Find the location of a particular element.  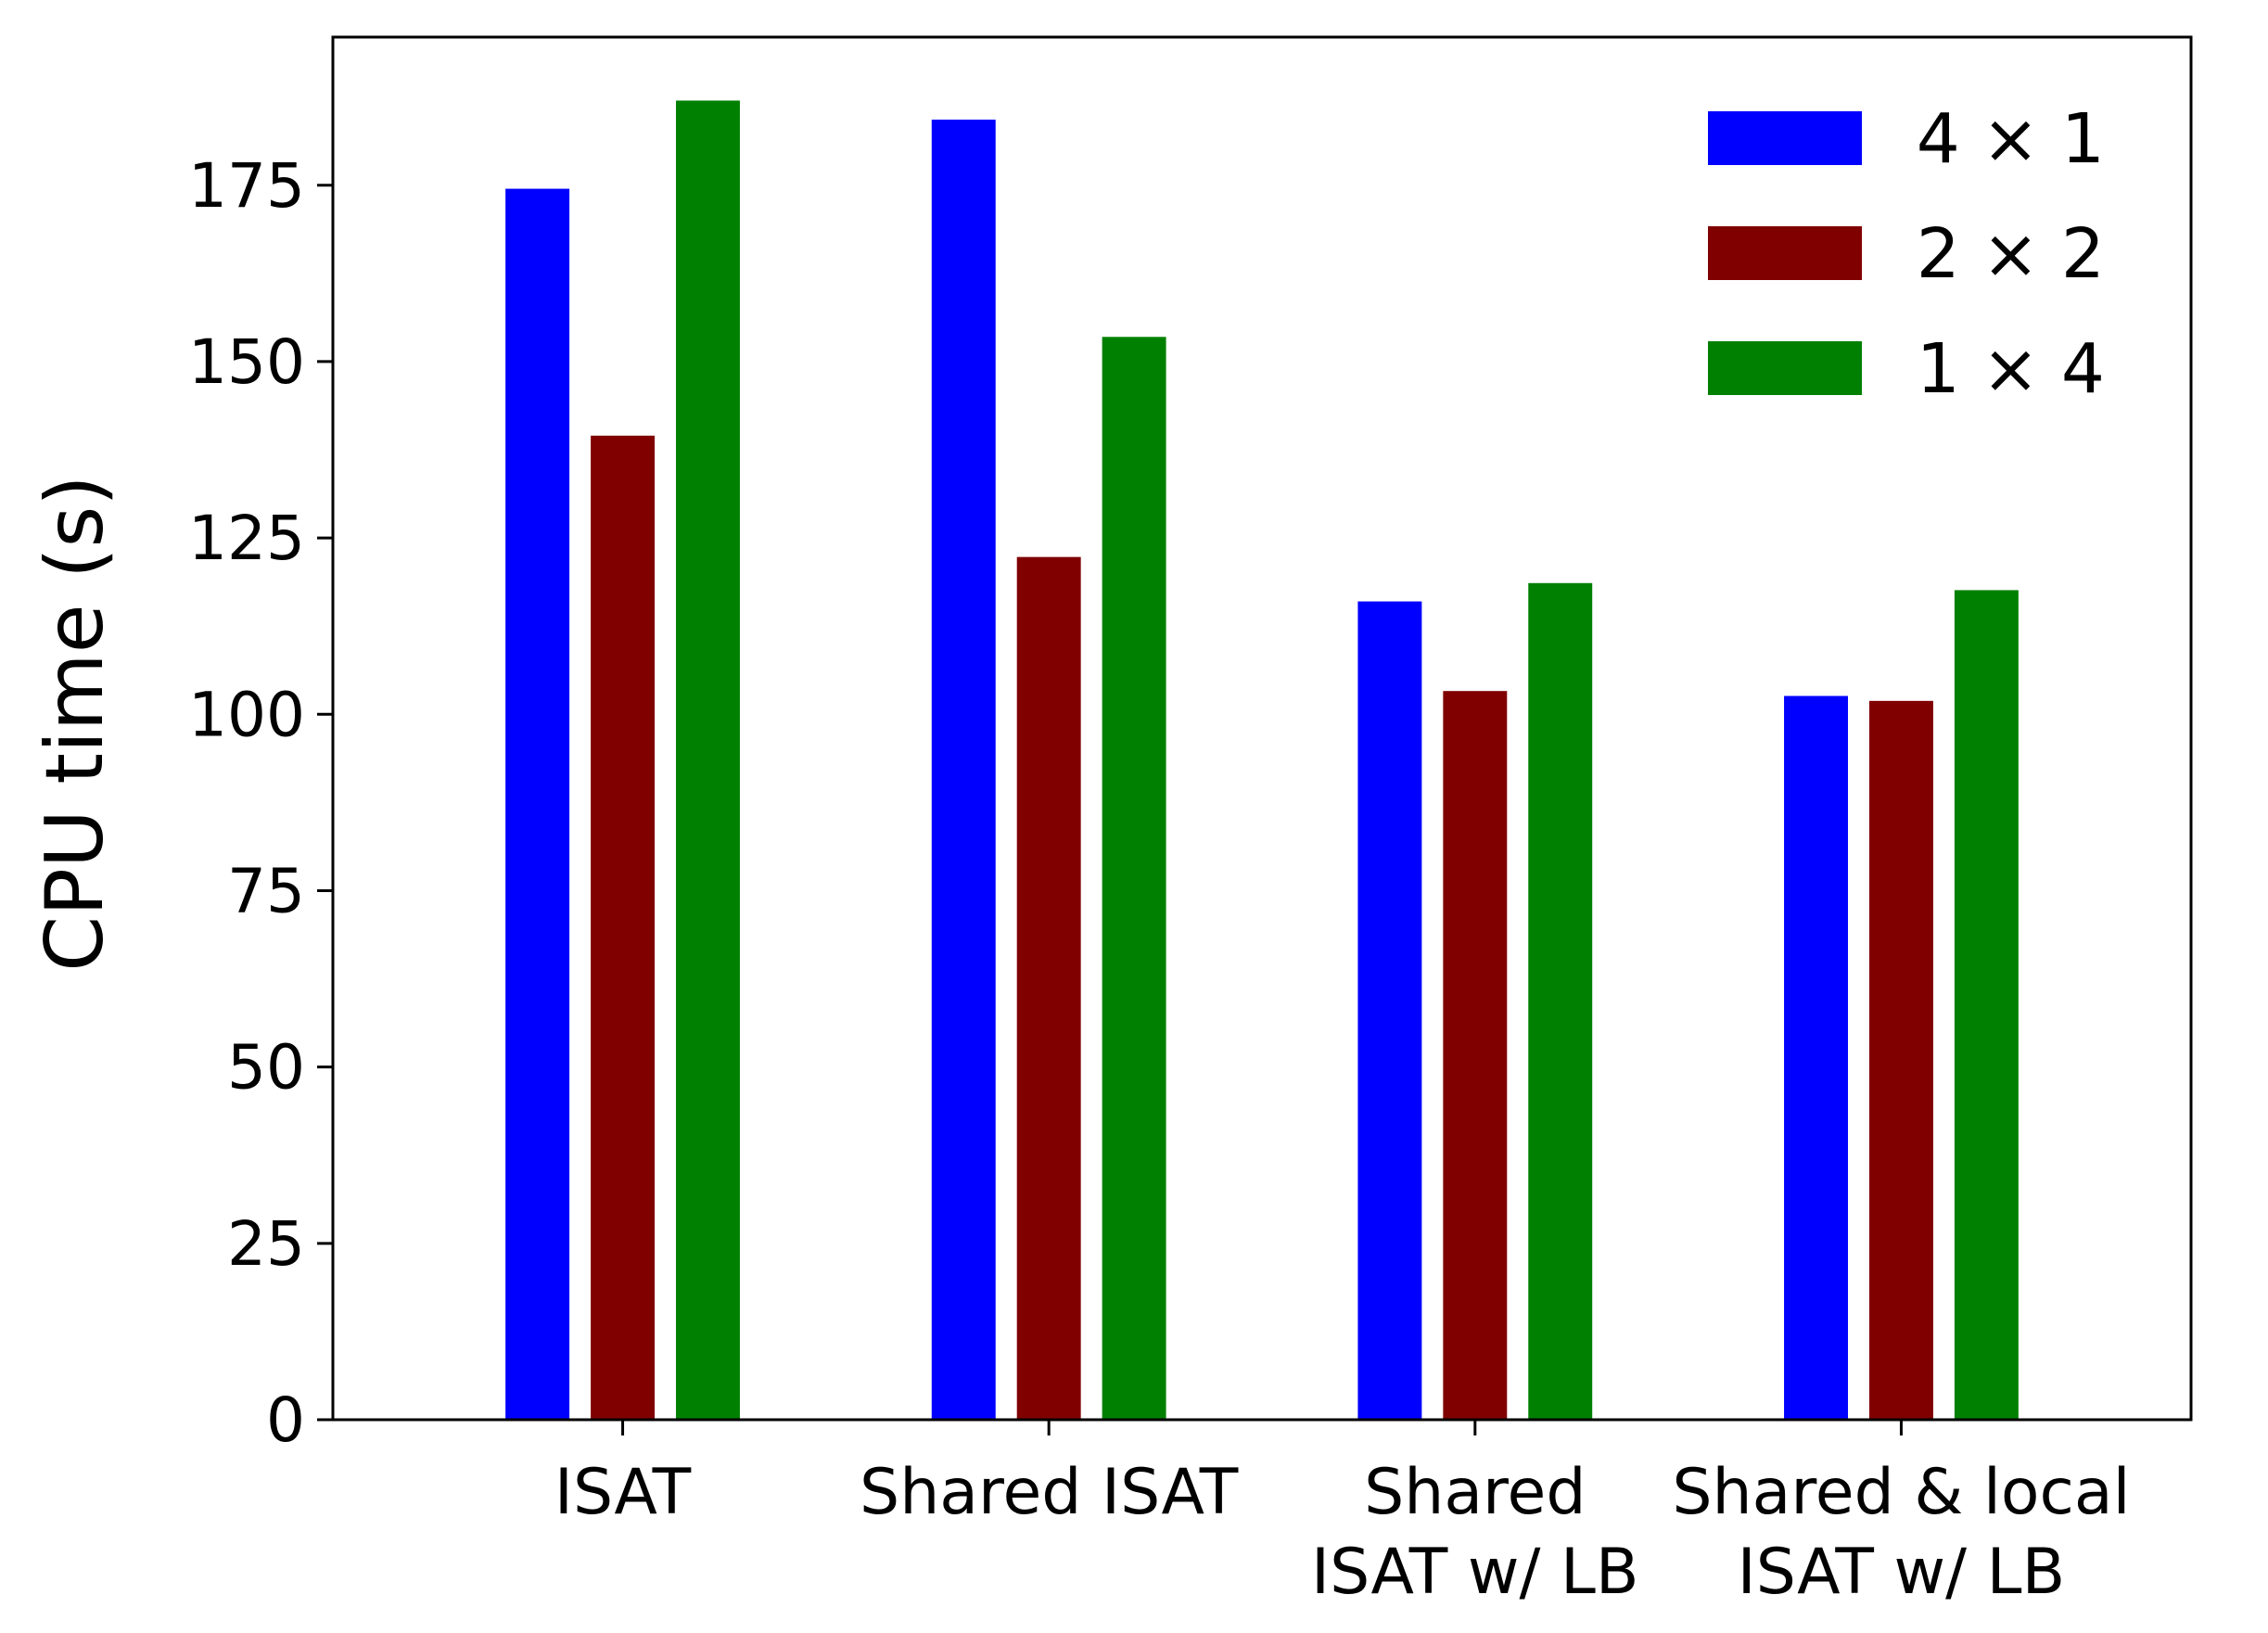

y-tick-label: 100 is located at coordinates (246, 715).